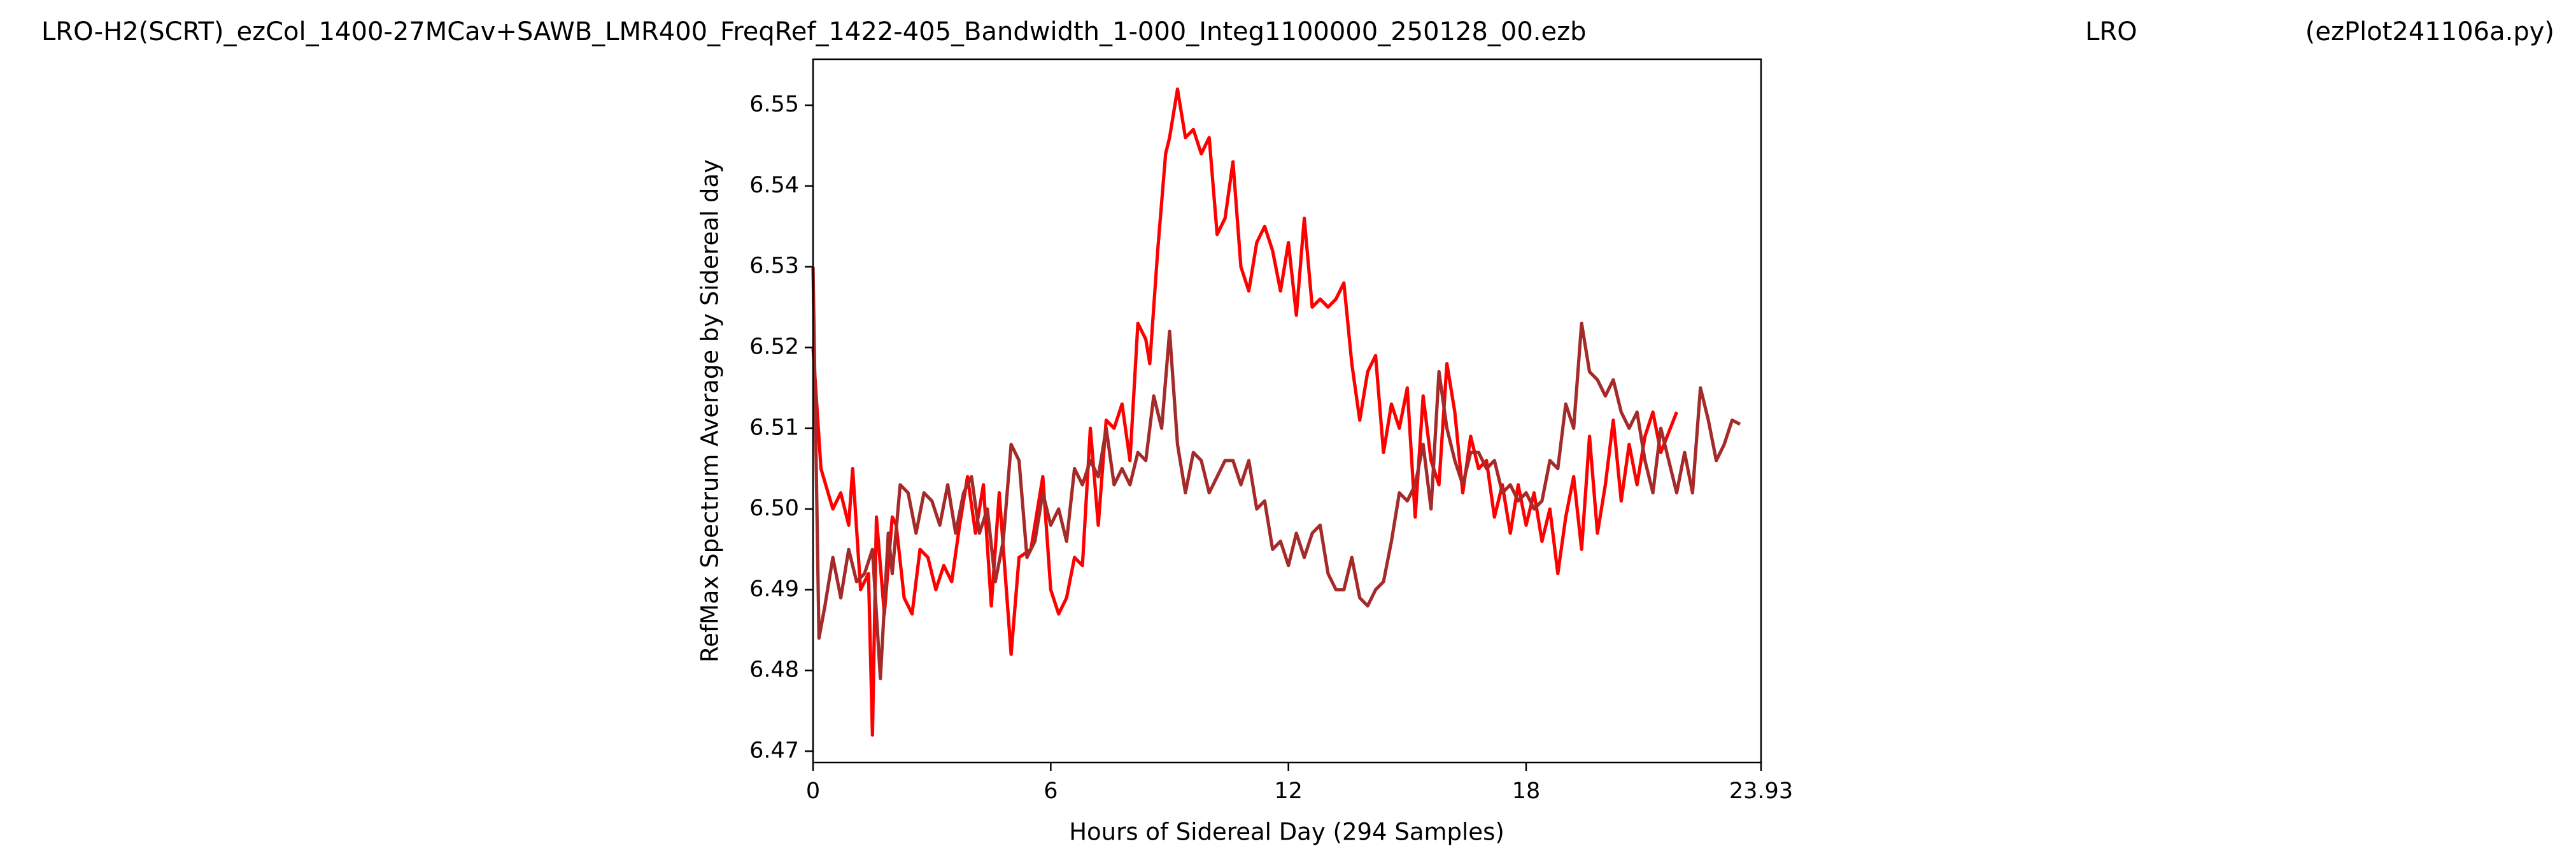 This screenshot has width=2576, height=867. Describe the element at coordinates (774, 670) in the screenshot. I see `y-tick-label: 6.48` at that location.